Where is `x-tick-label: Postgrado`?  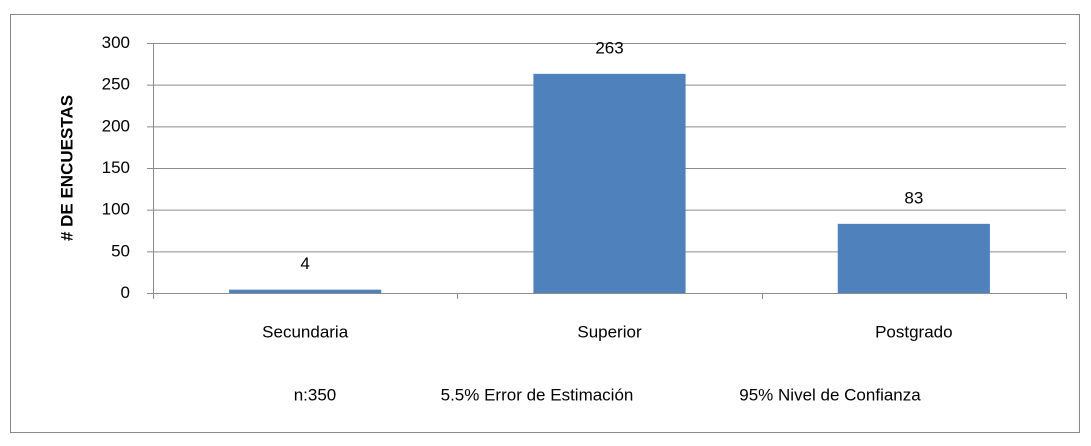 x-tick-label: Postgrado is located at coordinates (914, 331).